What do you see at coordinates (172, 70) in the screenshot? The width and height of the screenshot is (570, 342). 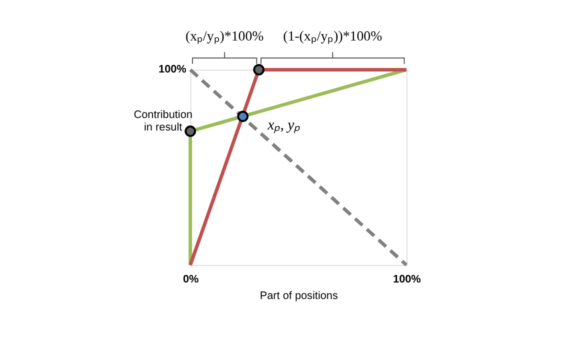 I see `text: 100%` at bounding box center [172, 70].